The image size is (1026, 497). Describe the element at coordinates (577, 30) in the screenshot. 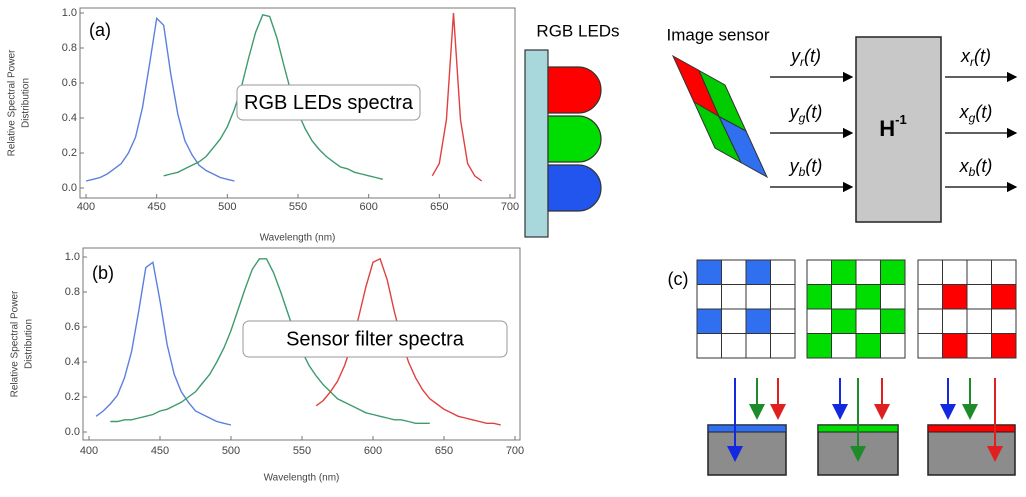

I see `led-label: RGB LEDs` at that location.